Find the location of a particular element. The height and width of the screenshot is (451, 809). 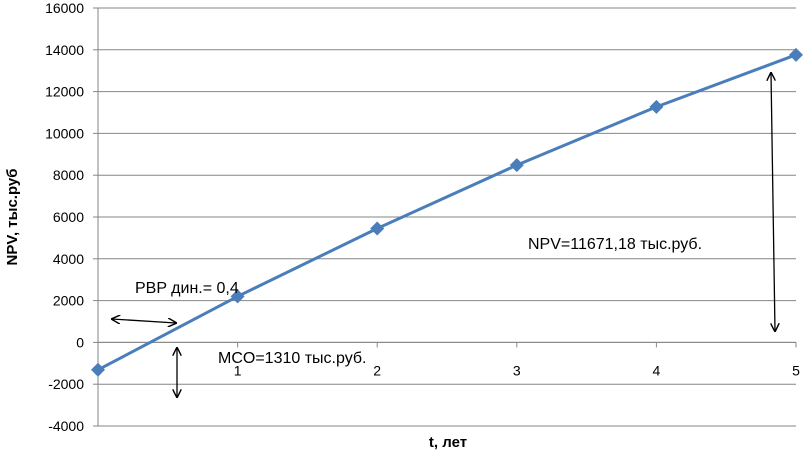

x-tick-label: 3 is located at coordinates (517, 370).